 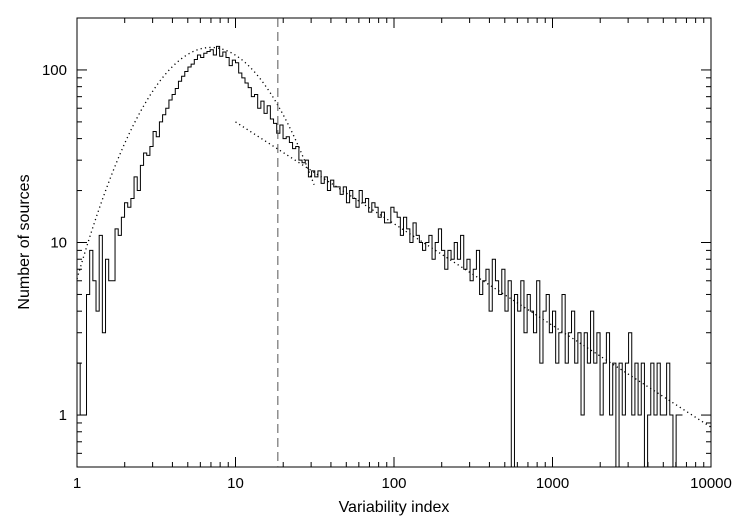 I want to click on x-tick-label: 10000, so click(x=711, y=483).